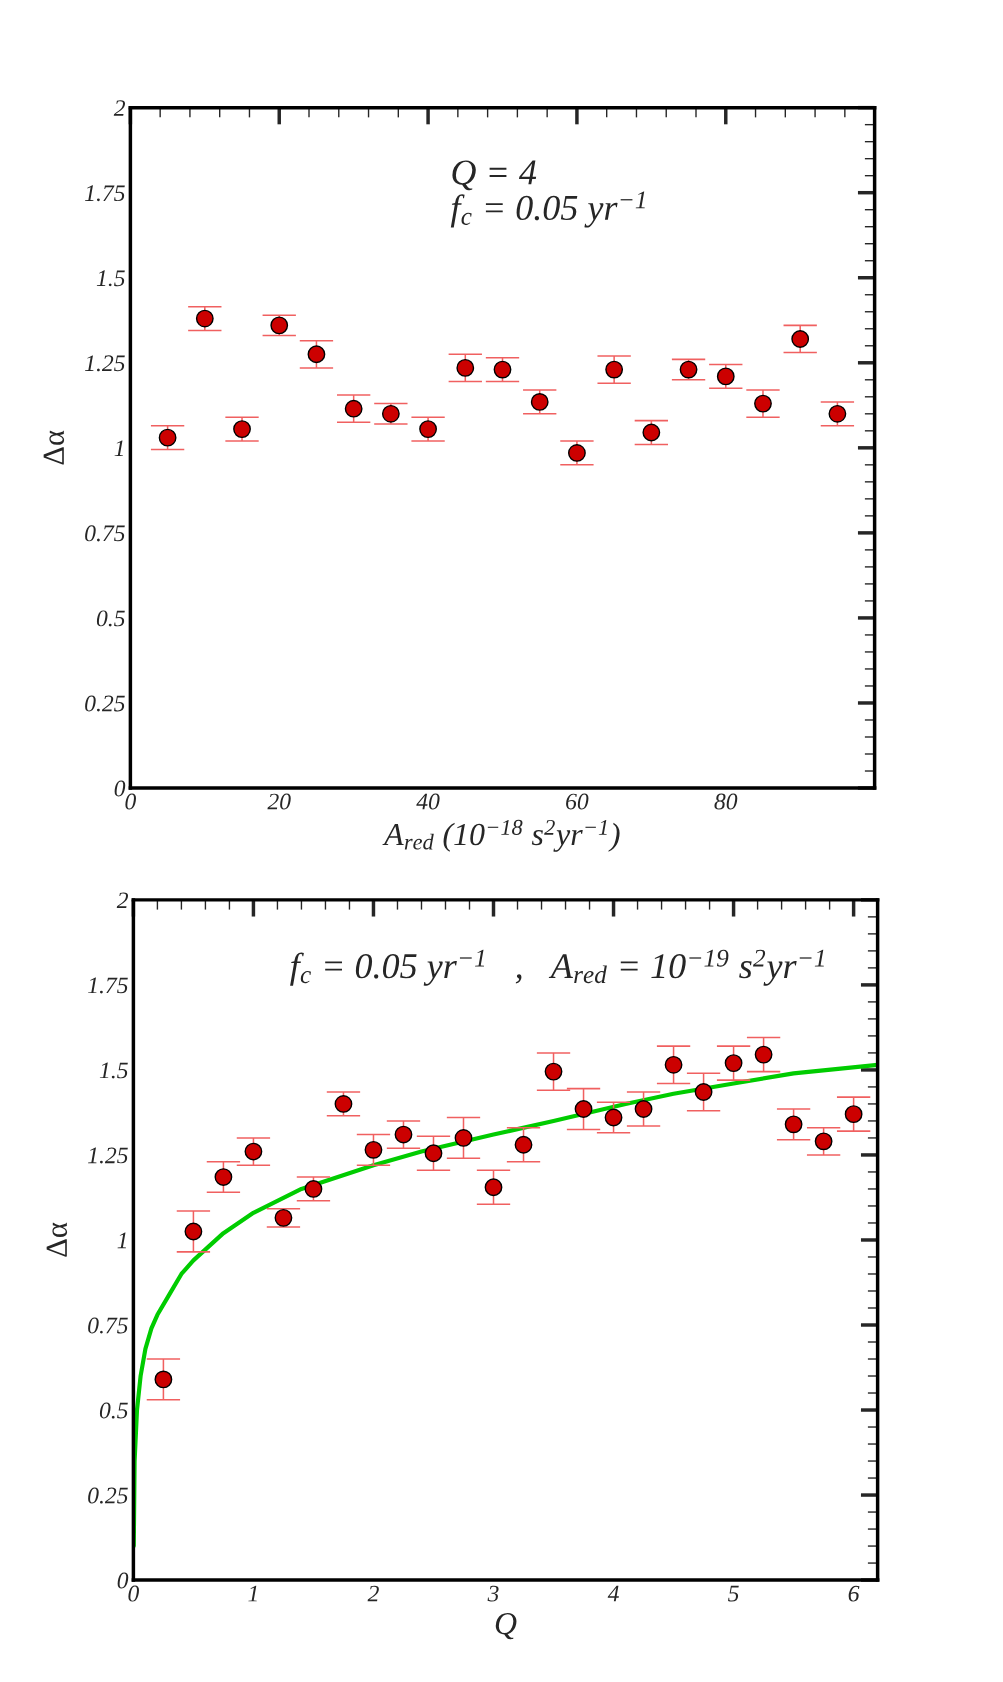 This screenshot has width=1003, height=1682. What do you see at coordinates (279, 801) in the screenshot?
I see `x-tick-label: 20` at bounding box center [279, 801].